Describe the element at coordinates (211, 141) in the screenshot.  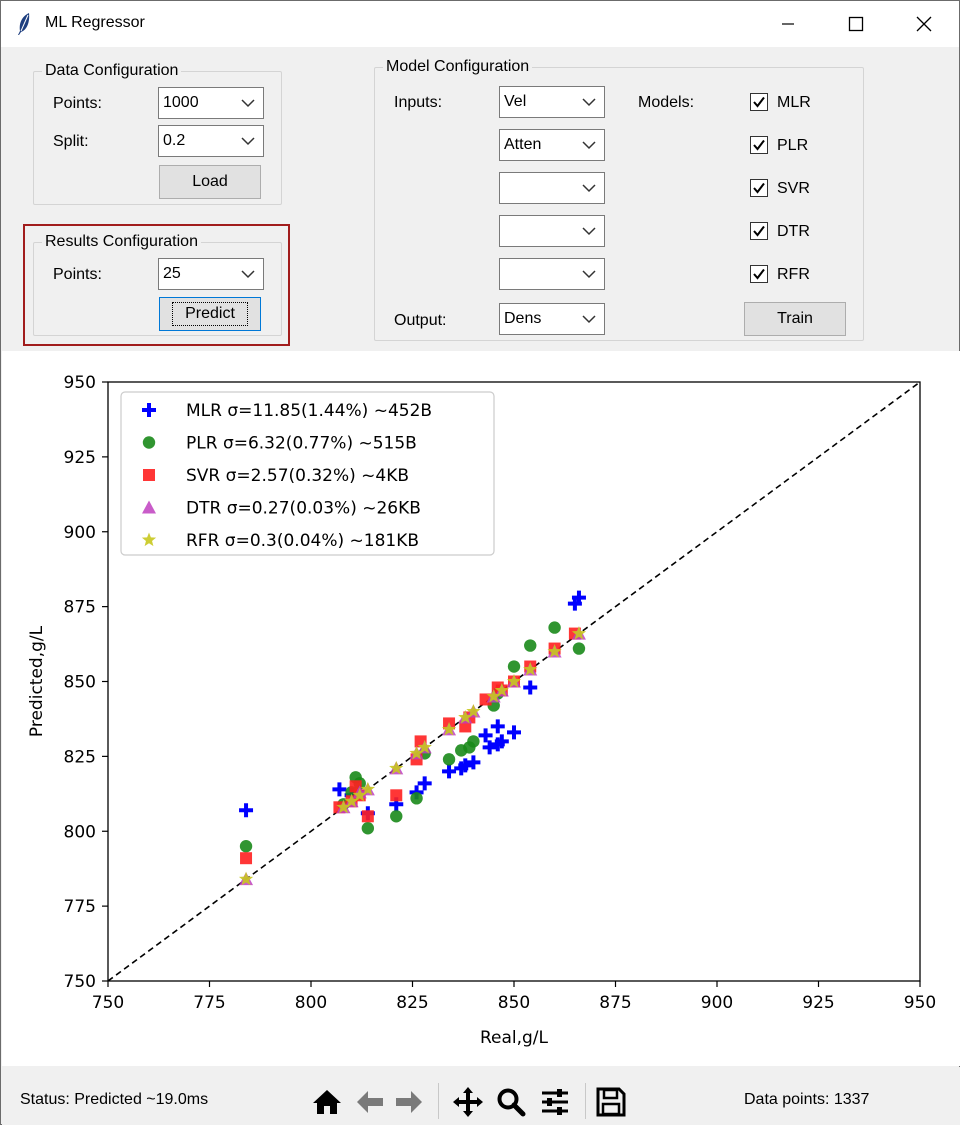
I see `split-select: 0.2` at that location.